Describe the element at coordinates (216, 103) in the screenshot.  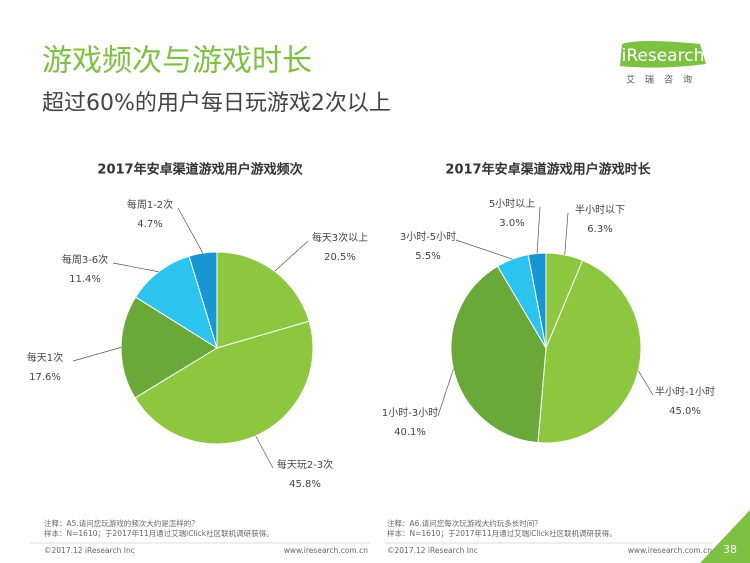
I see `slide-subtitle: 超过60%的用户每日玩游戏2次以上` at that location.